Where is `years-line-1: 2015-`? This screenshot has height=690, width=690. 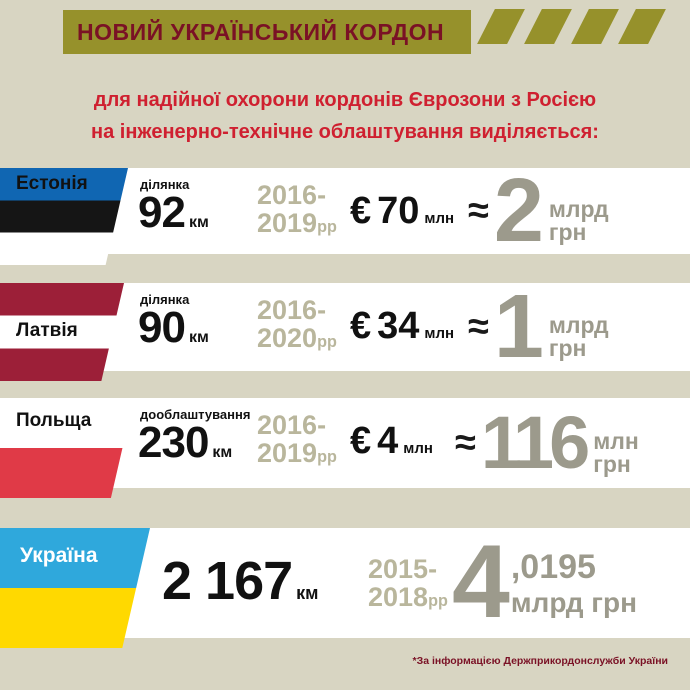
years-line-1: 2015- is located at coordinates (403, 569).